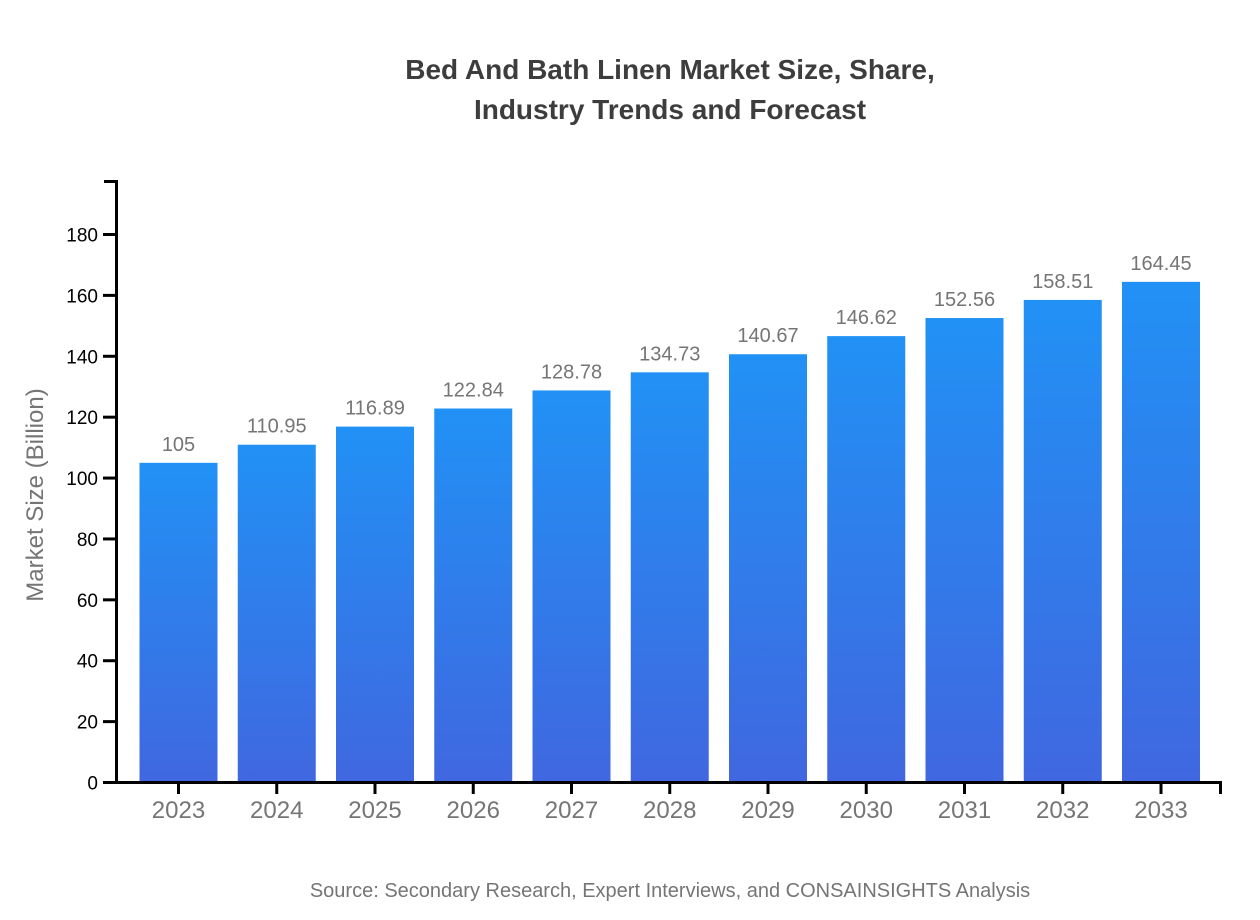 This screenshot has width=1260, height=920. Describe the element at coordinates (866, 318) in the screenshot. I see `bar-value-label-2030: 146.62` at that location.